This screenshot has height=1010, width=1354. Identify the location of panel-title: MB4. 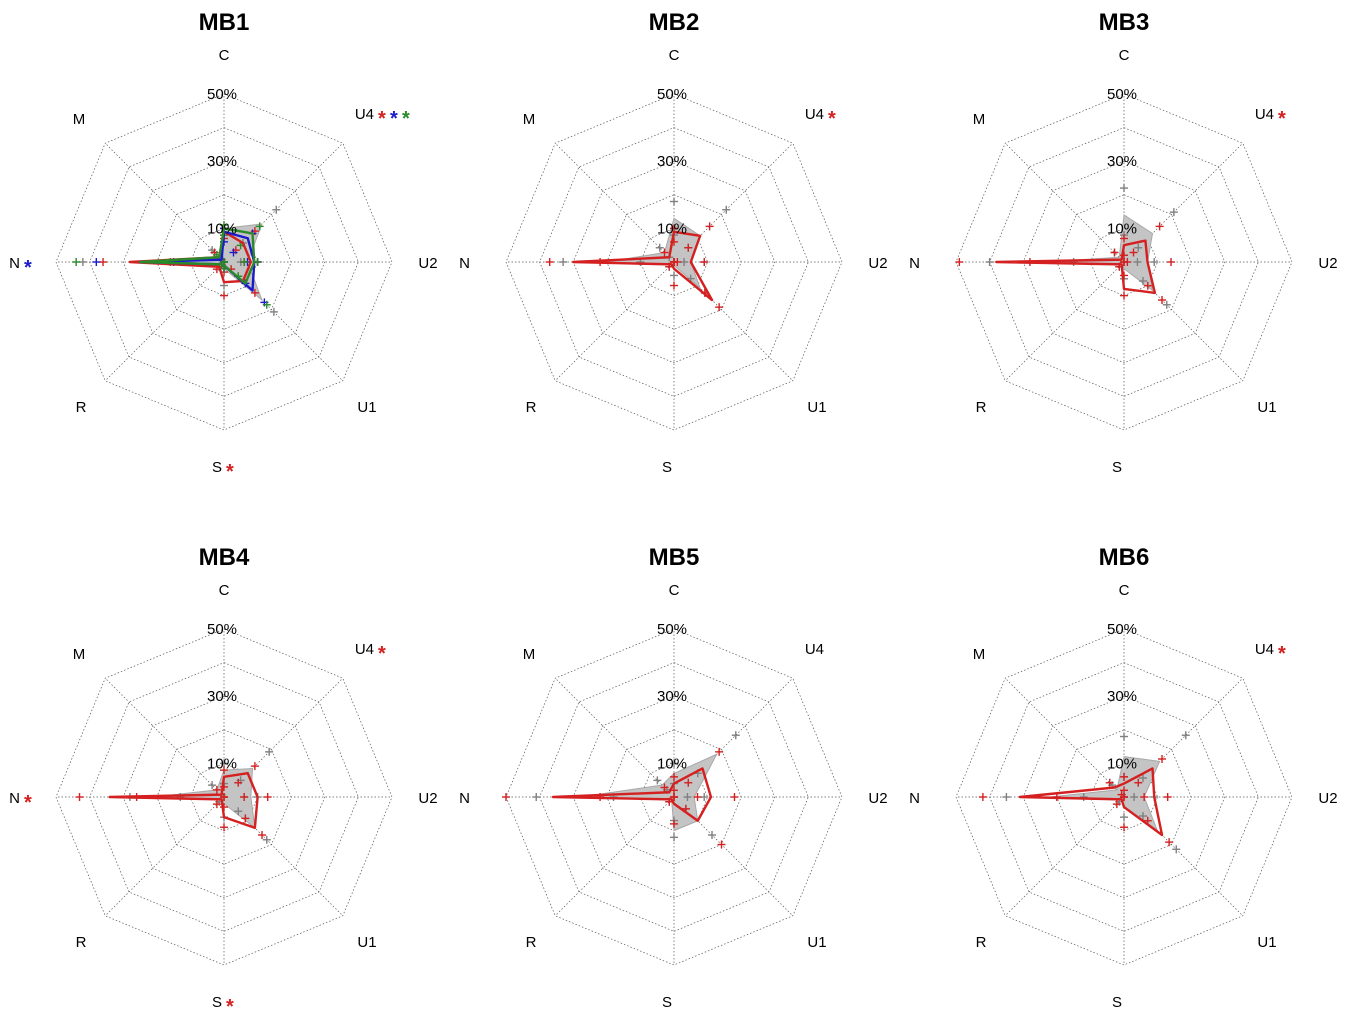
(224, 557).